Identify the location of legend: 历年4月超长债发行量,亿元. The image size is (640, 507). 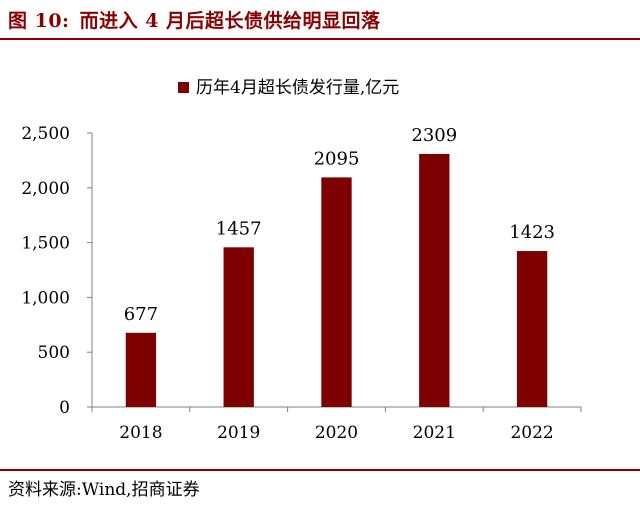
(288, 88).